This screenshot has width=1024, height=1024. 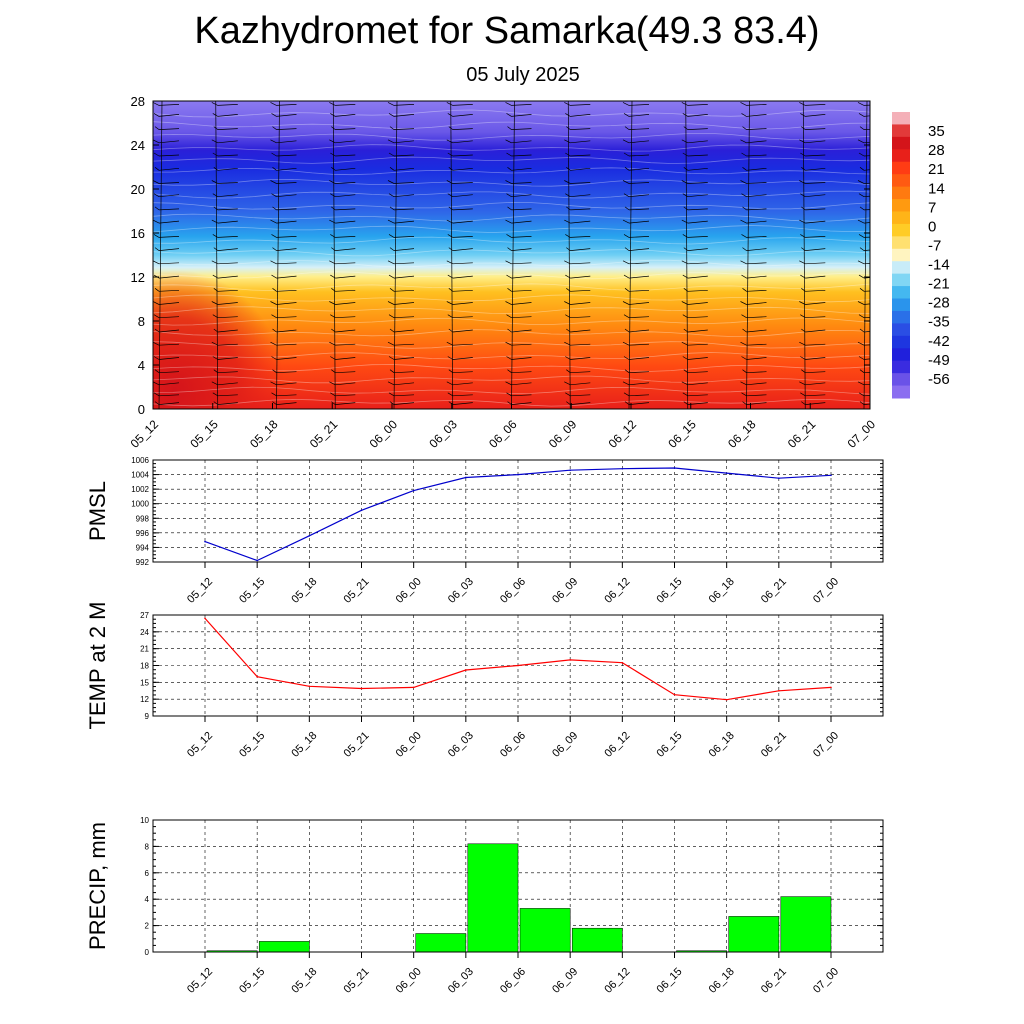 What do you see at coordinates (523, 75) in the screenshot?
I see `chart-subtitle: 05 July 2025` at bounding box center [523, 75].